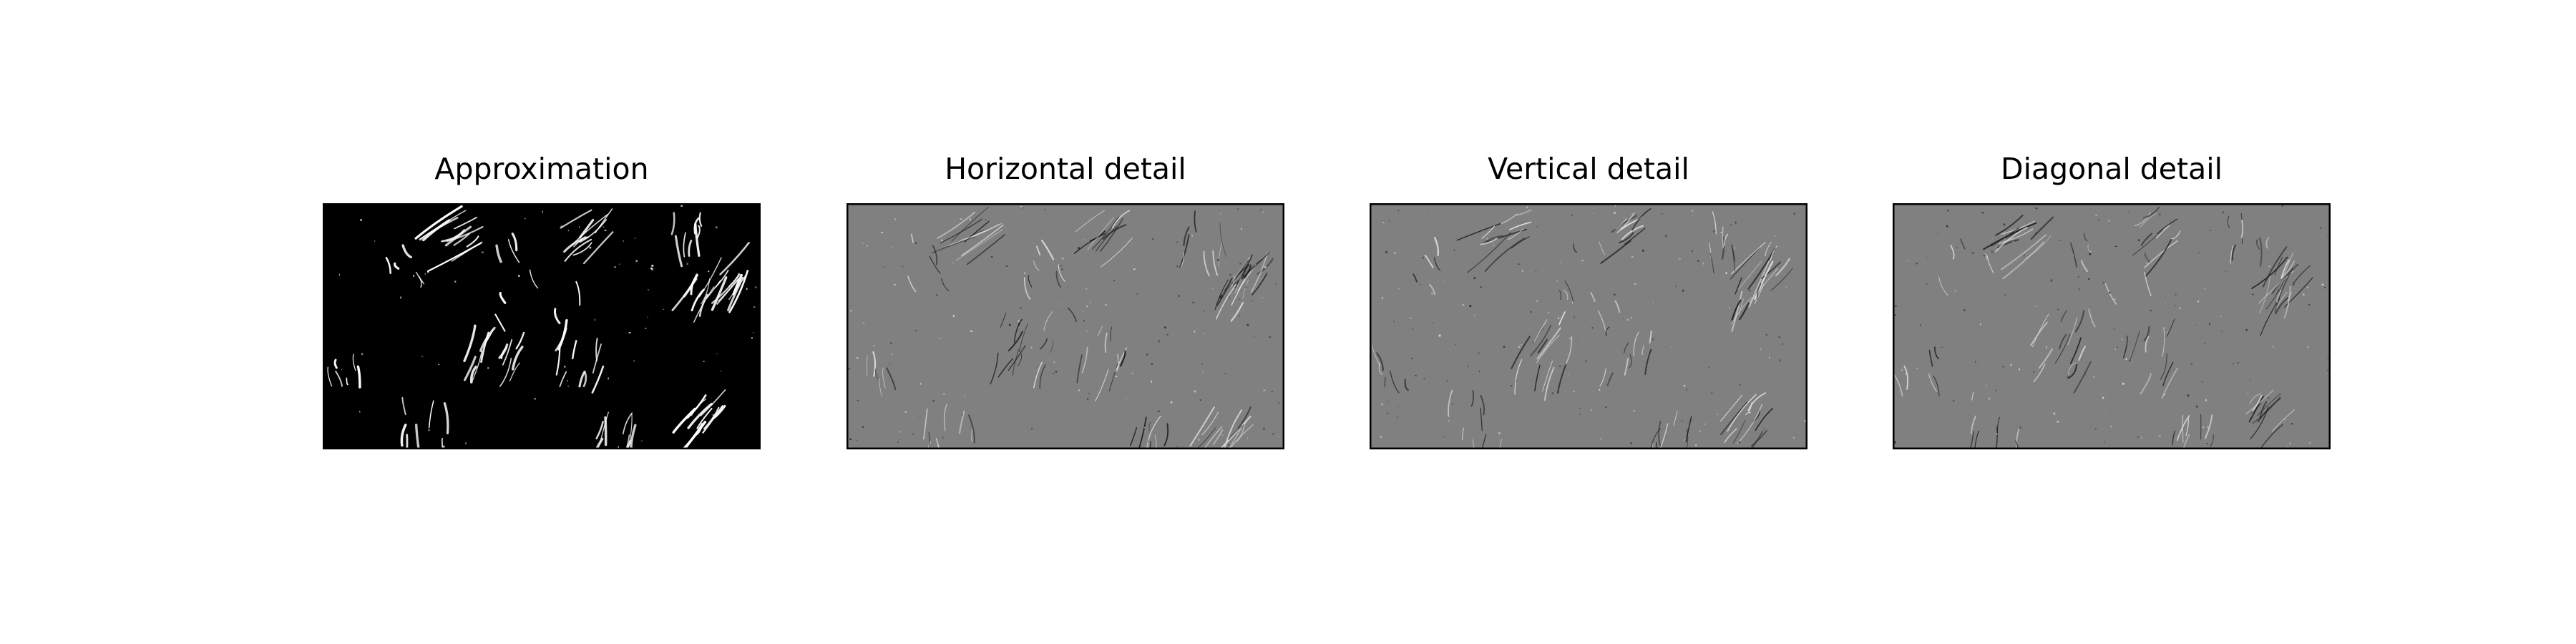 This screenshot has height=644, width=2576. What do you see at coordinates (2112, 326) in the screenshot?
I see `diagonal-detail-image` at bounding box center [2112, 326].